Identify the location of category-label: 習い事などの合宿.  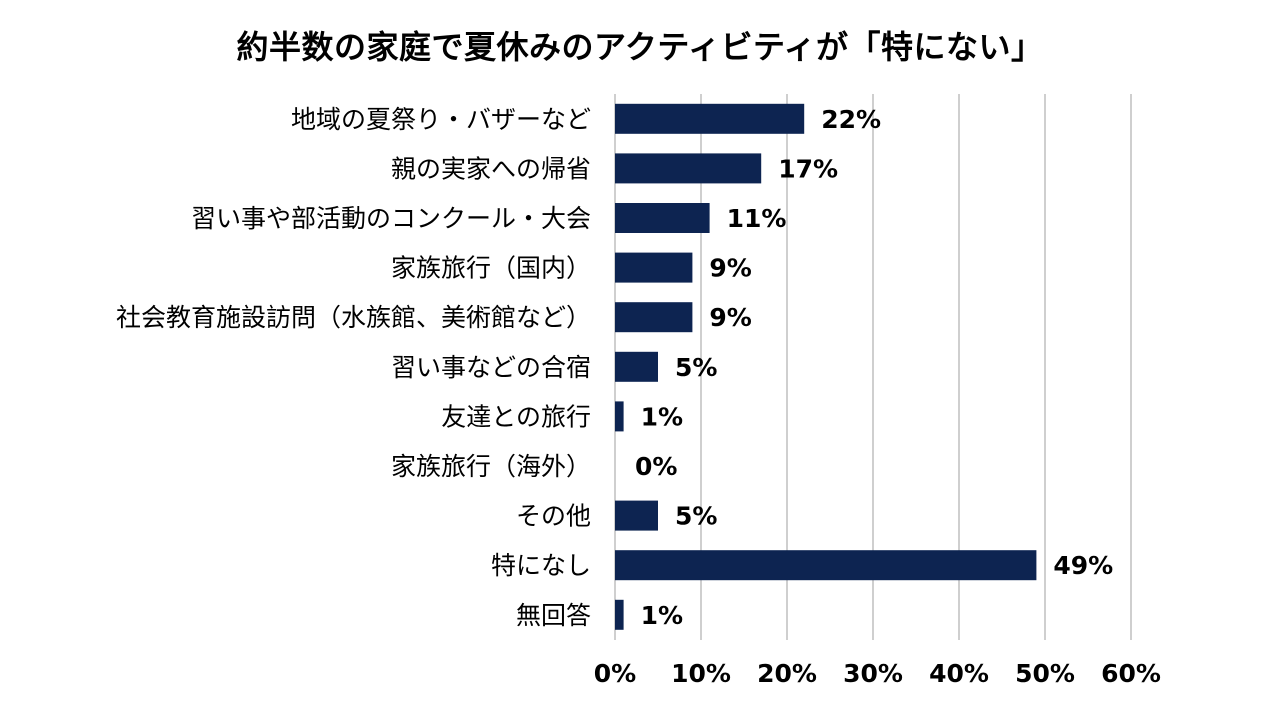
(491, 367).